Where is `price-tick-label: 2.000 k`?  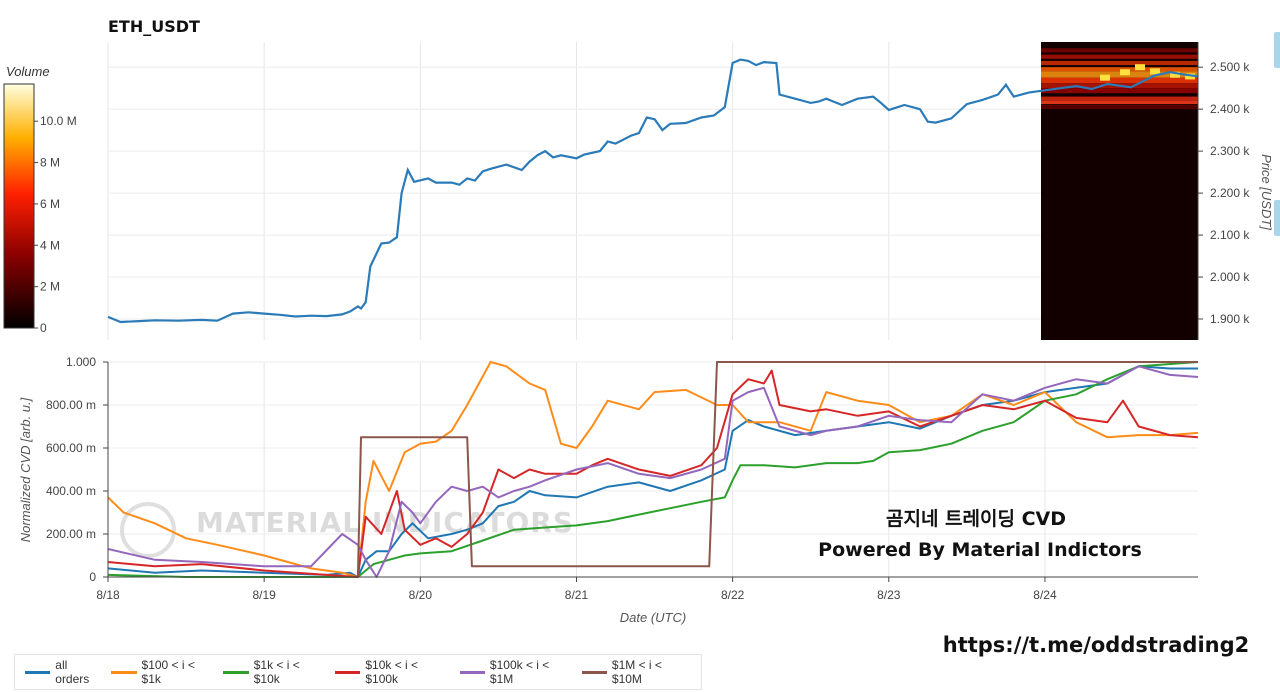 price-tick-label: 2.000 k is located at coordinates (1230, 277).